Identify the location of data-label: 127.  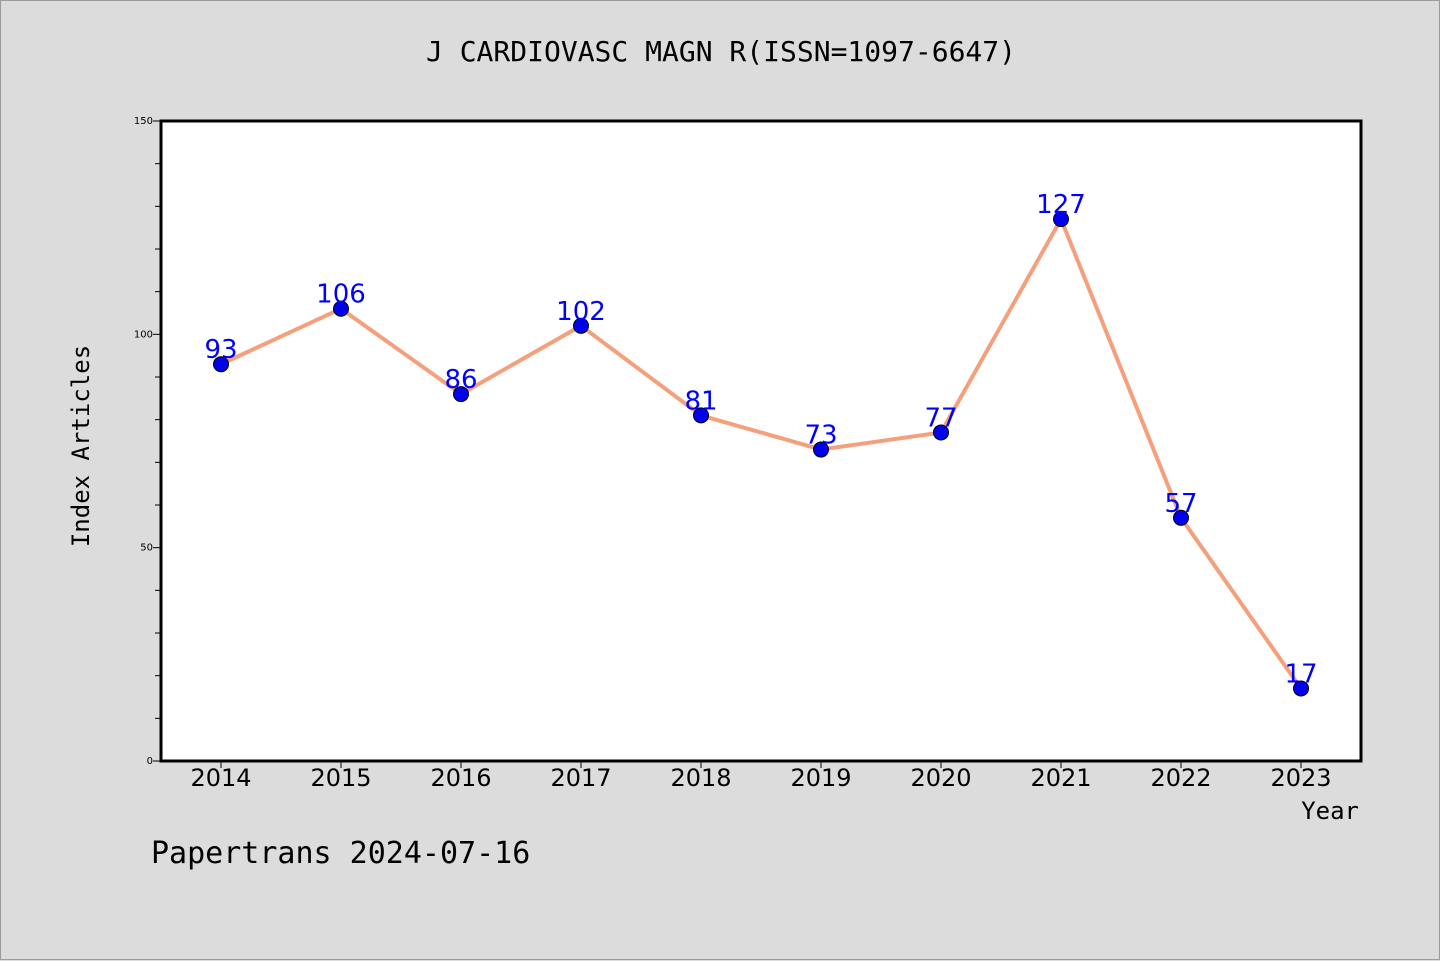
(1061, 205).